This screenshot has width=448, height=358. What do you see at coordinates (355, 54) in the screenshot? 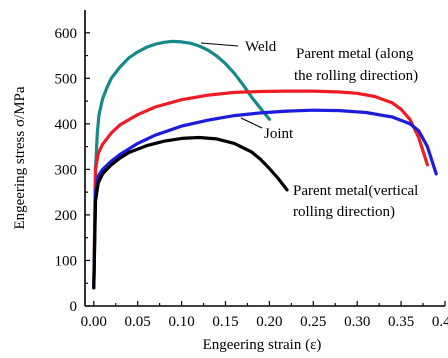
I see `parent-along-annotation-line1: Parent metal (along` at bounding box center [355, 54].